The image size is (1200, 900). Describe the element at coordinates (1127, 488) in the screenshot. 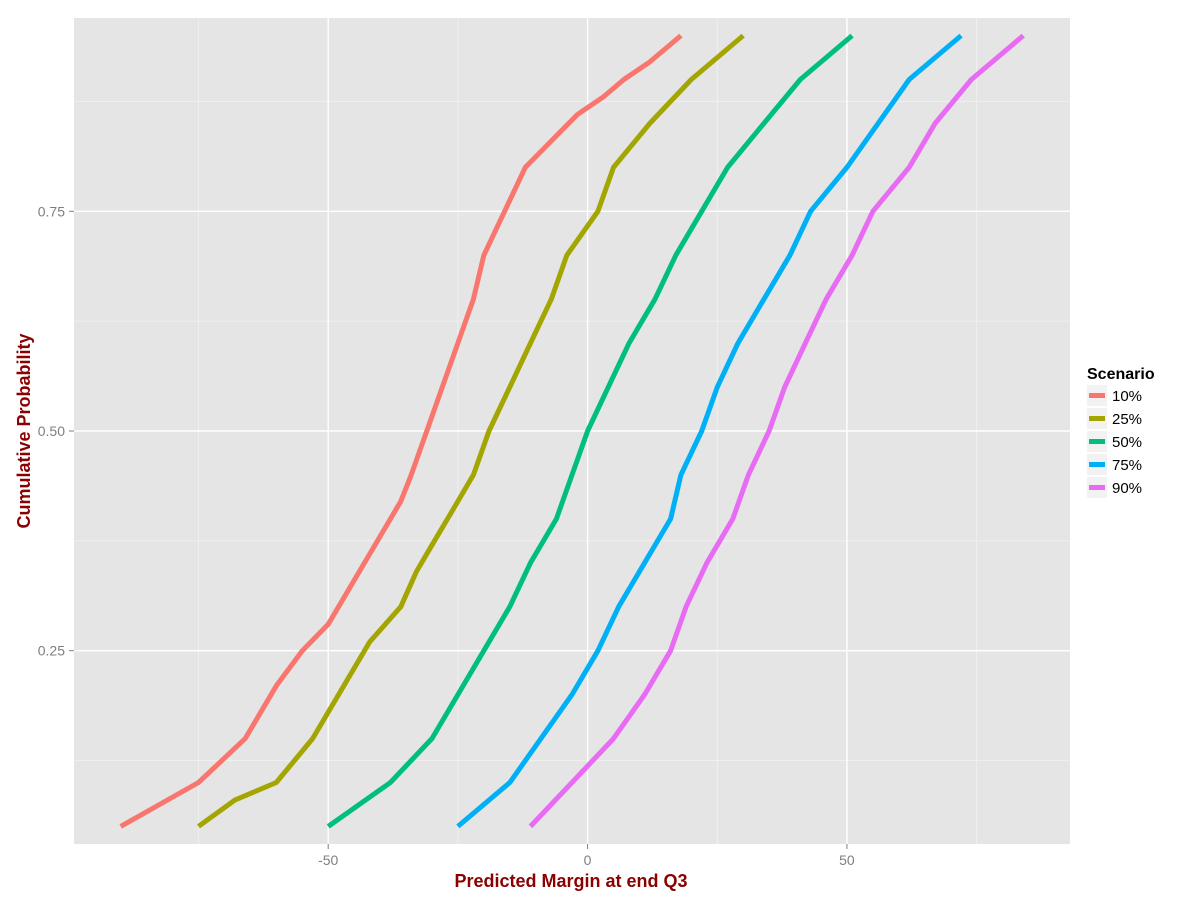

I see `legend-label: 90%` at that location.